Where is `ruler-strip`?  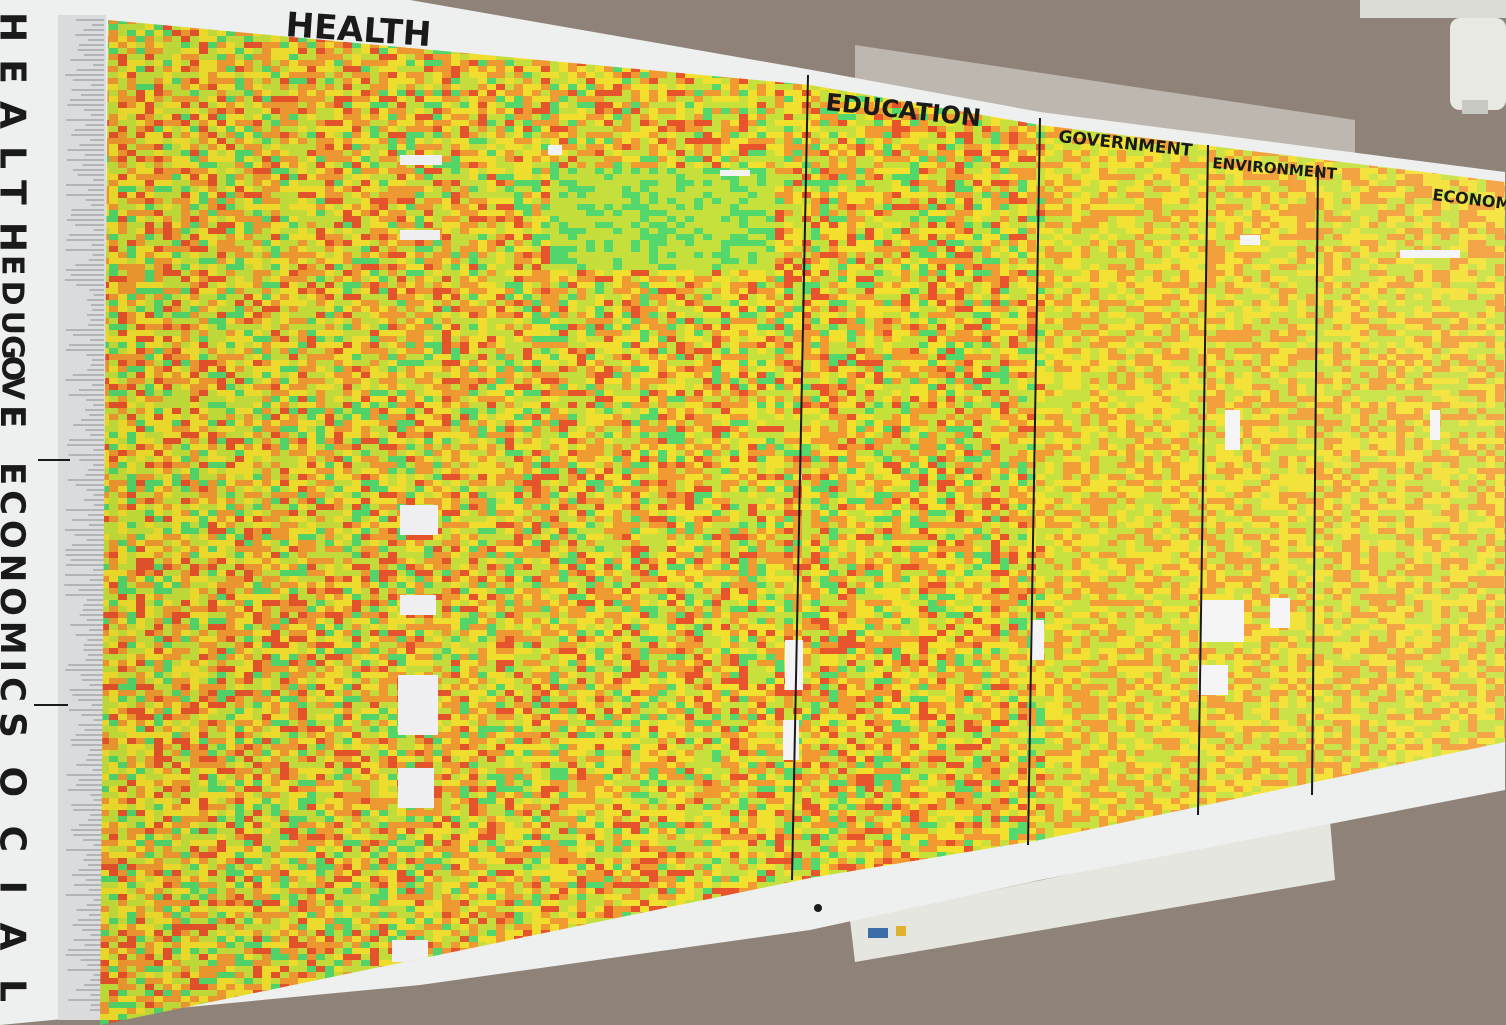
ruler-strip is located at coordinates (1105, 102).